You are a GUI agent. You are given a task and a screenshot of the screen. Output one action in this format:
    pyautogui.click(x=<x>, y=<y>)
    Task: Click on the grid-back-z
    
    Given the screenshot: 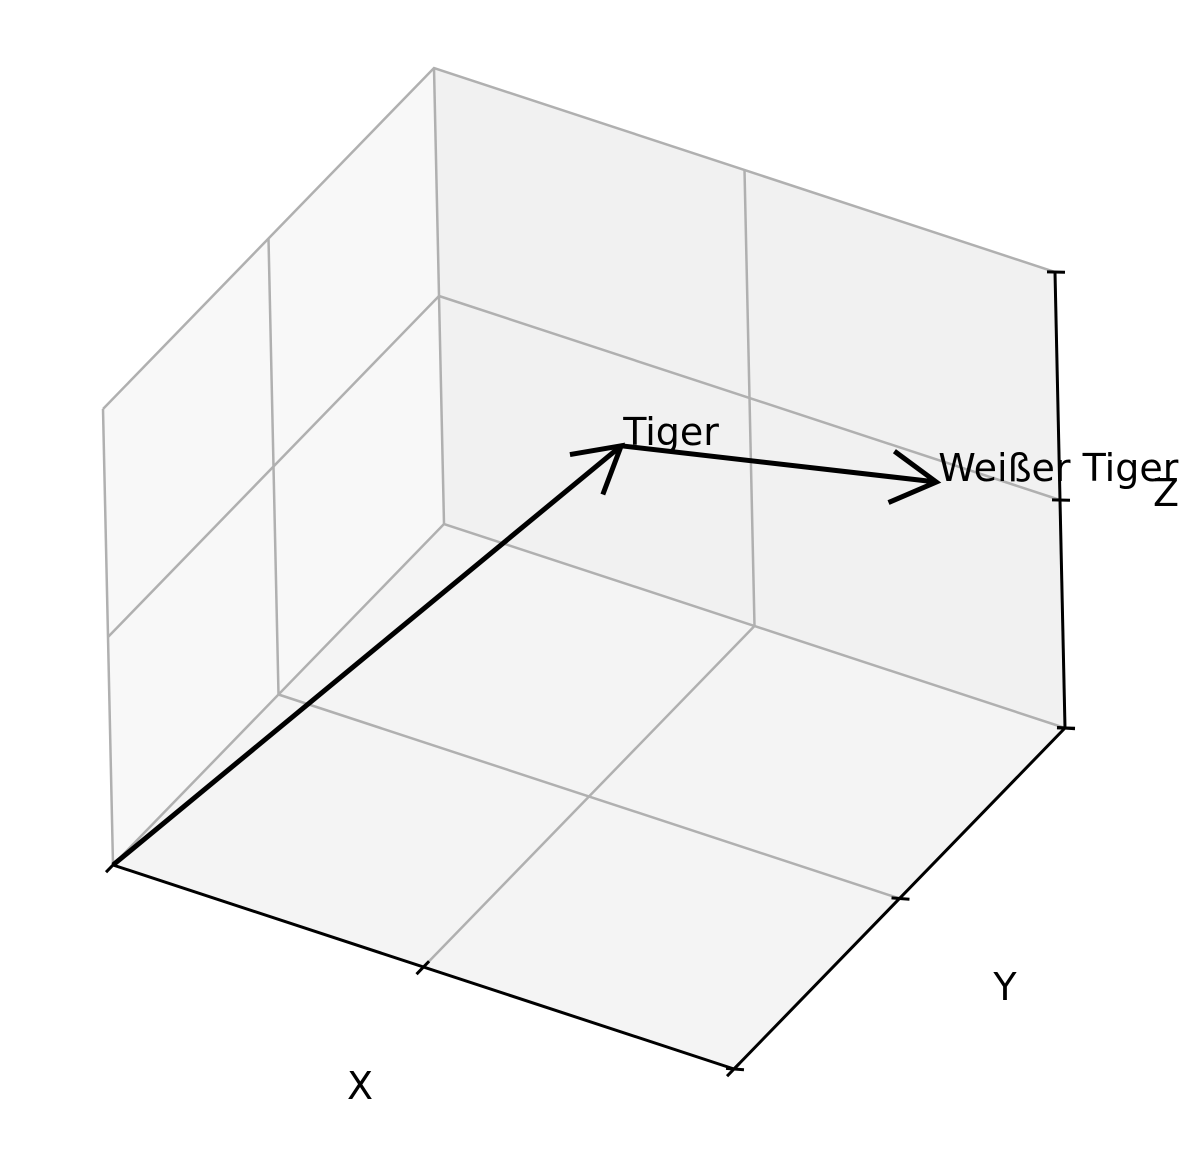 What is the action you would take?
    pyautogui.click(x=749, y=398)
    